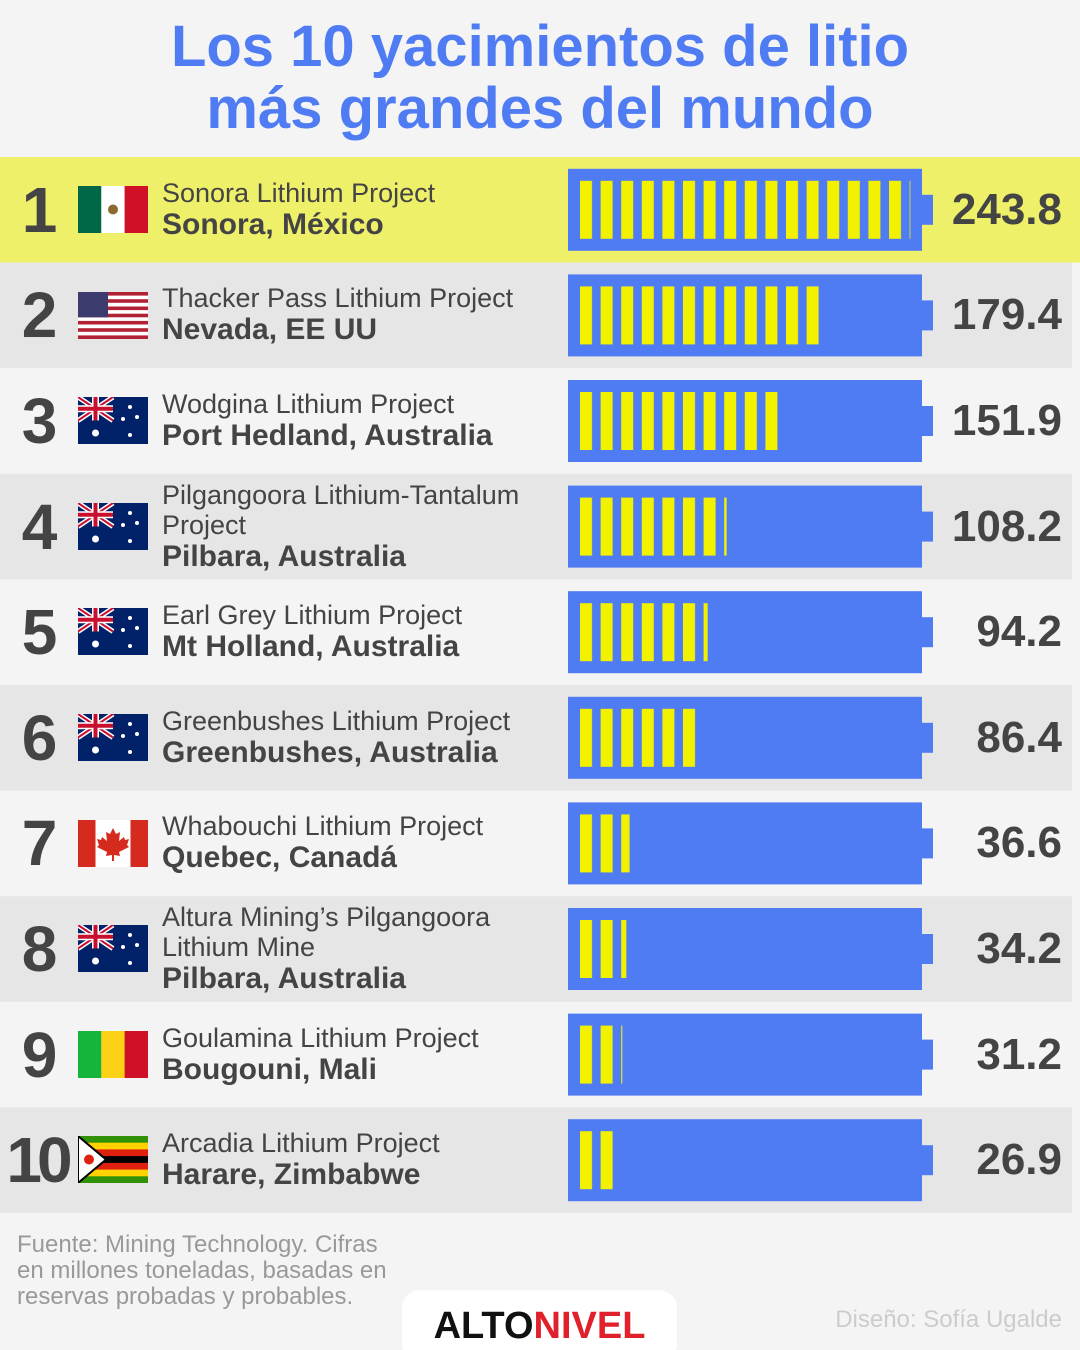 The height and width of the screenshot is (1350, 1080). I want to click on rank: 5, so click(39, 632).